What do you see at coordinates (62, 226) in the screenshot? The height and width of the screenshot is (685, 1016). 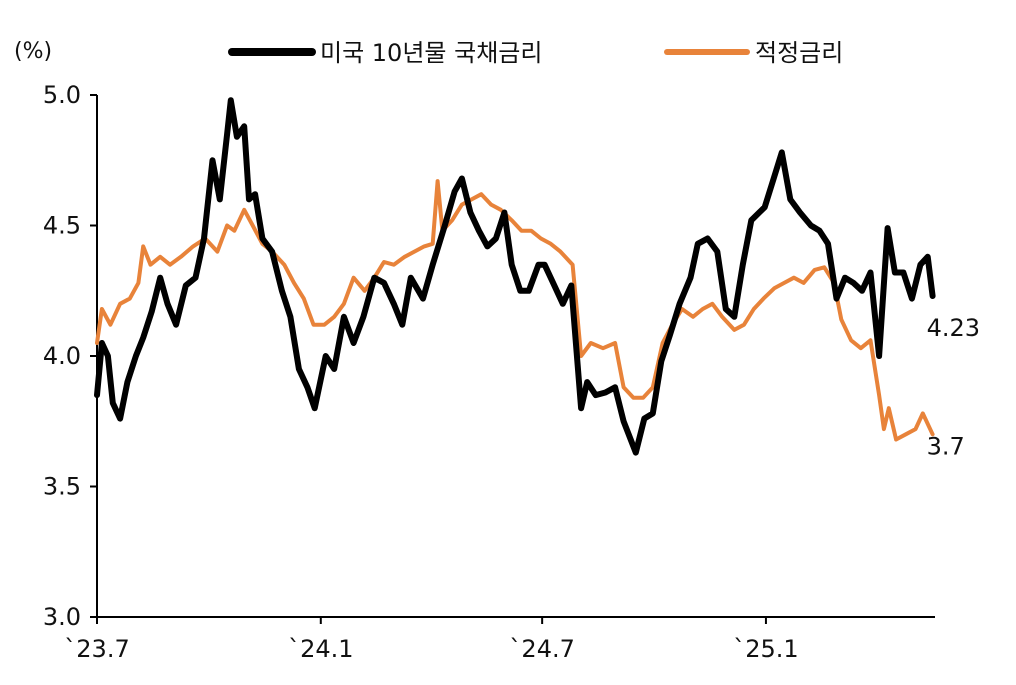 I see `y-tick-label: 4.5` at bounding box center [62, 226].